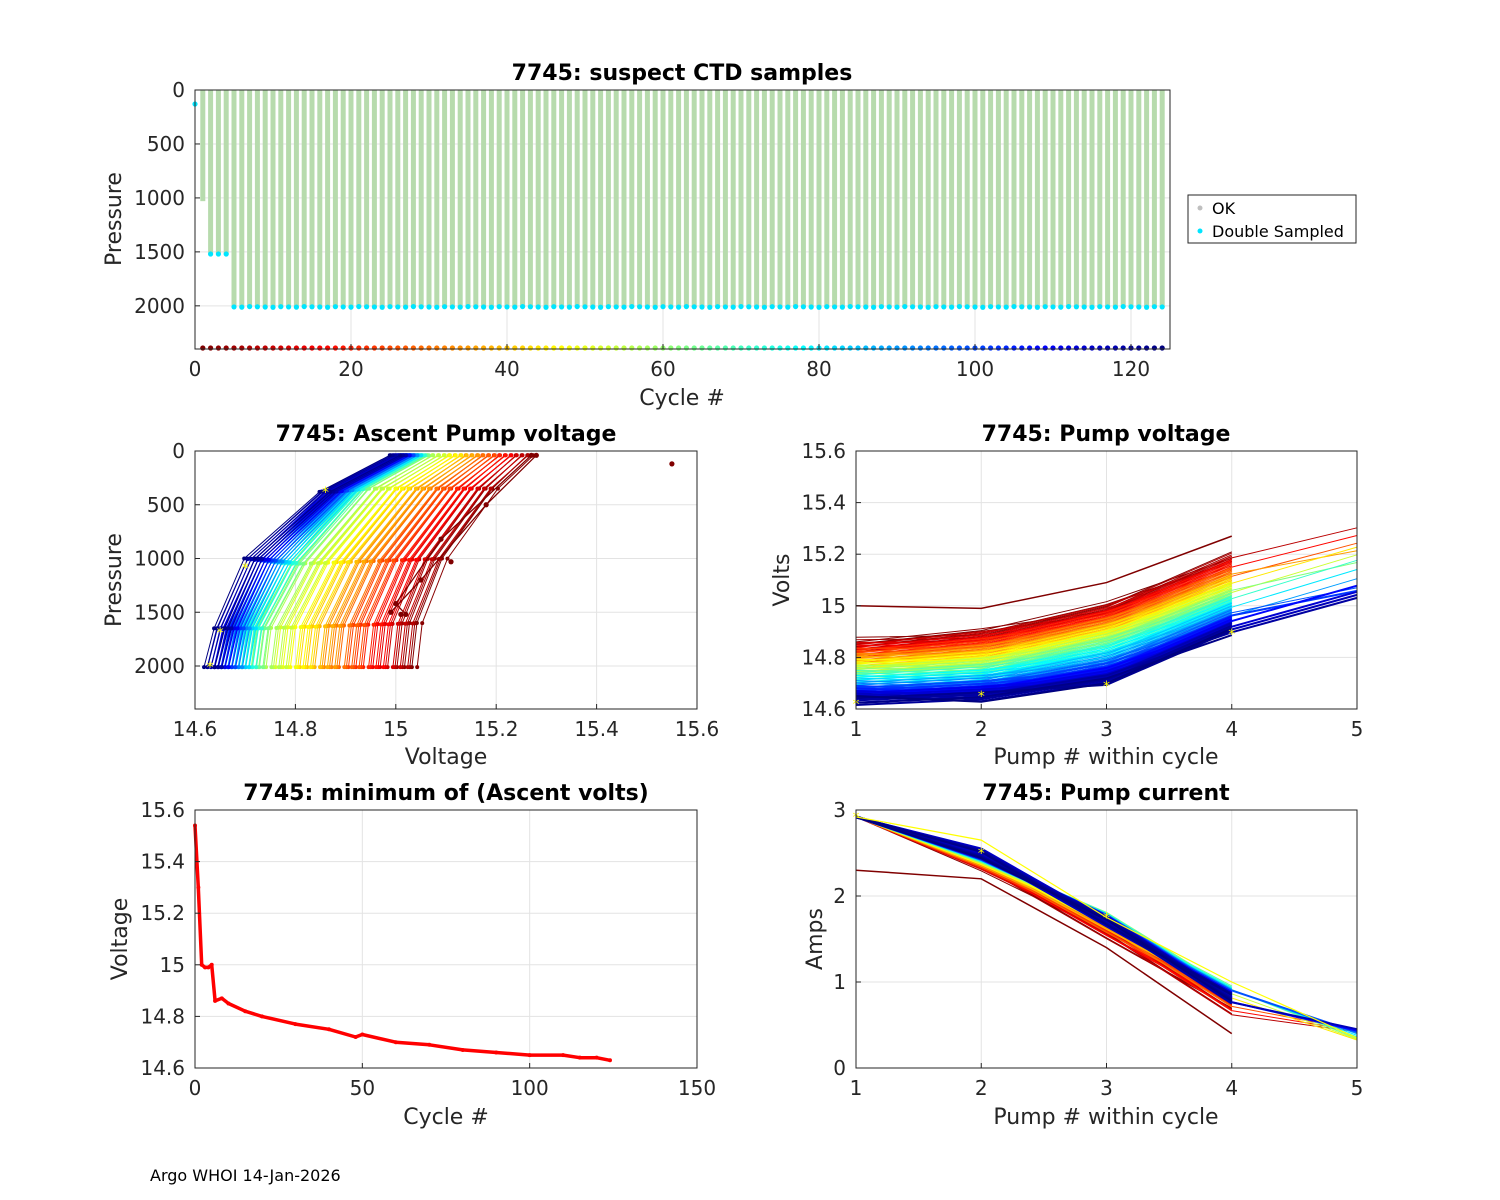  Describe the element at coordinates (1200, 231) in the screenshot. I see `legend-marker-double-sampled` at that location.